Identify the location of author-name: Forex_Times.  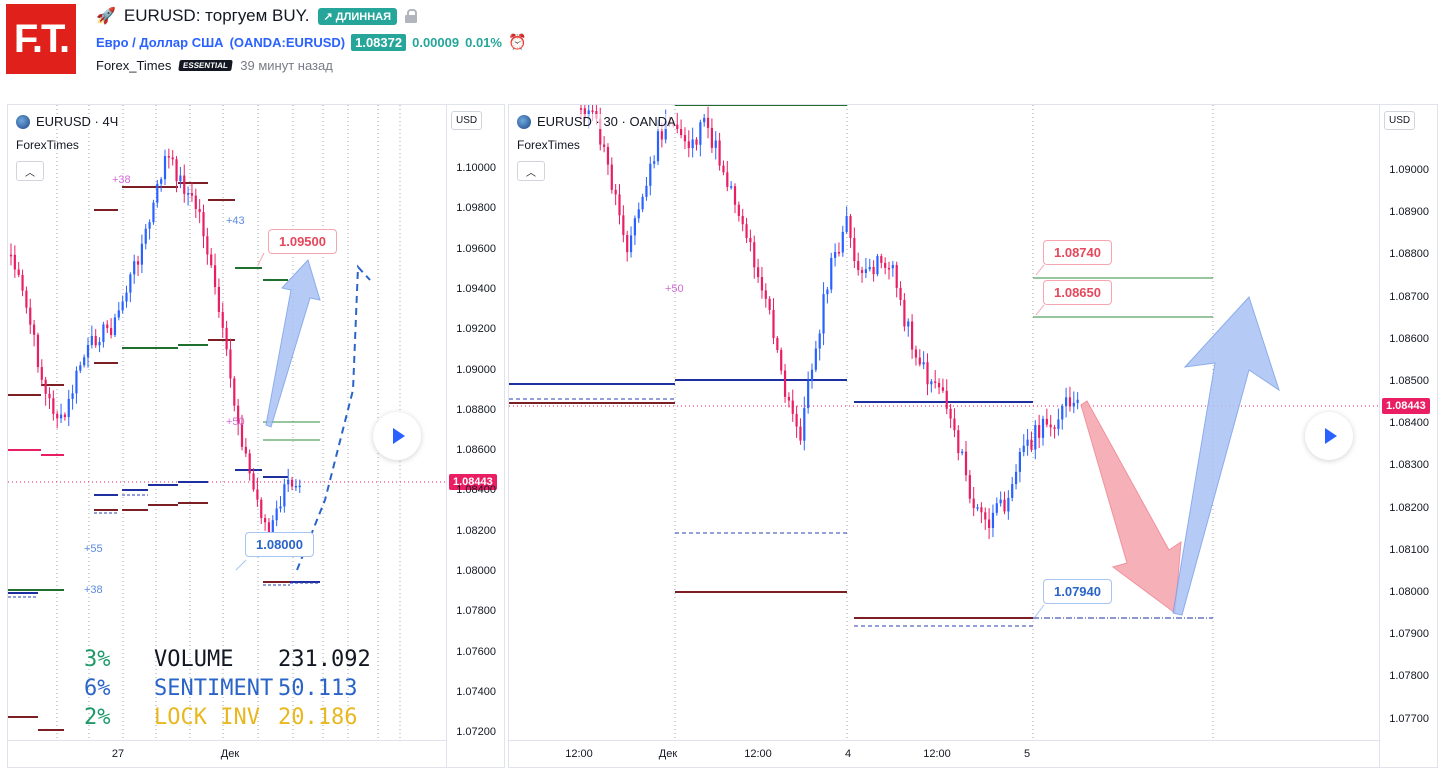
(134, 65).